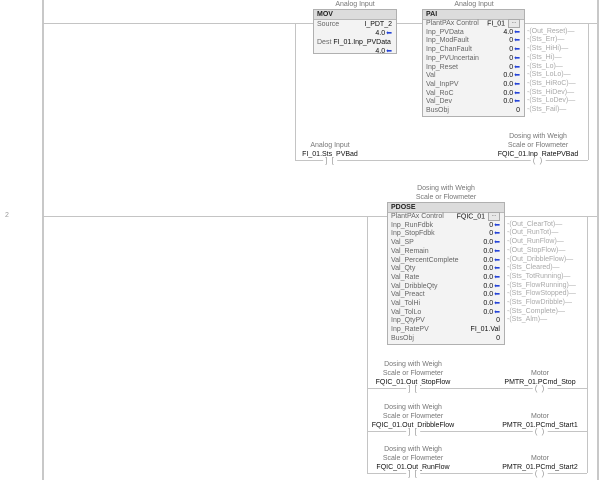  Describe the element at coordinates (598, 240) in the screenshot. I see `right-power-rail` at that location.